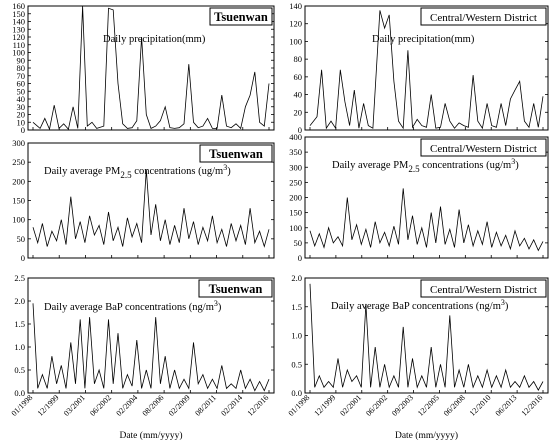 This screenshot has height=442, width=550. I want to click on y-tick-label: 2.5, so click(19, 278).